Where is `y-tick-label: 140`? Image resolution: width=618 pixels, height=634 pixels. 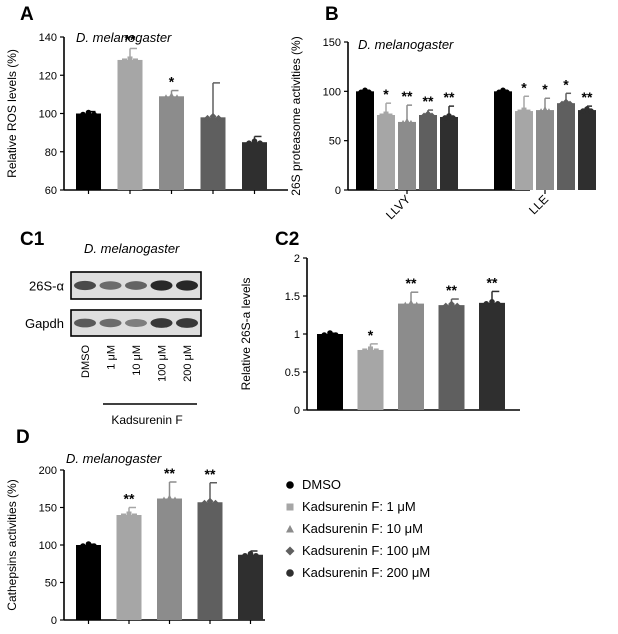
y-tick-label: 140 is located at coordinates (48, 38).